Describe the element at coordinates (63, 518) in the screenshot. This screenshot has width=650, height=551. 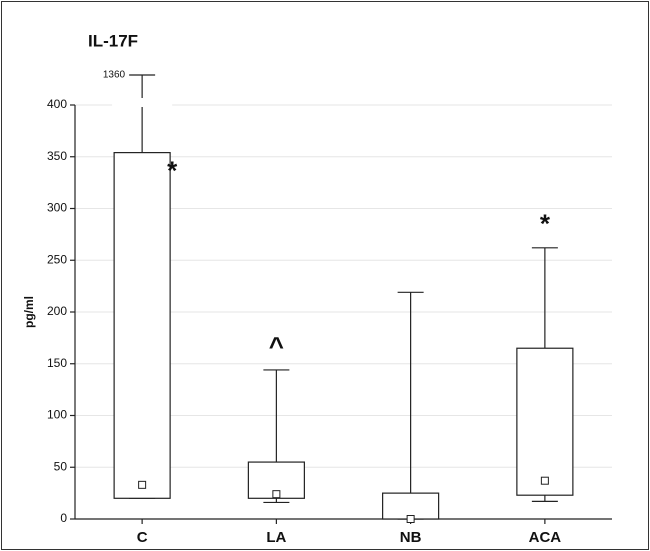
I see `y-tick-label: 0` at that location.